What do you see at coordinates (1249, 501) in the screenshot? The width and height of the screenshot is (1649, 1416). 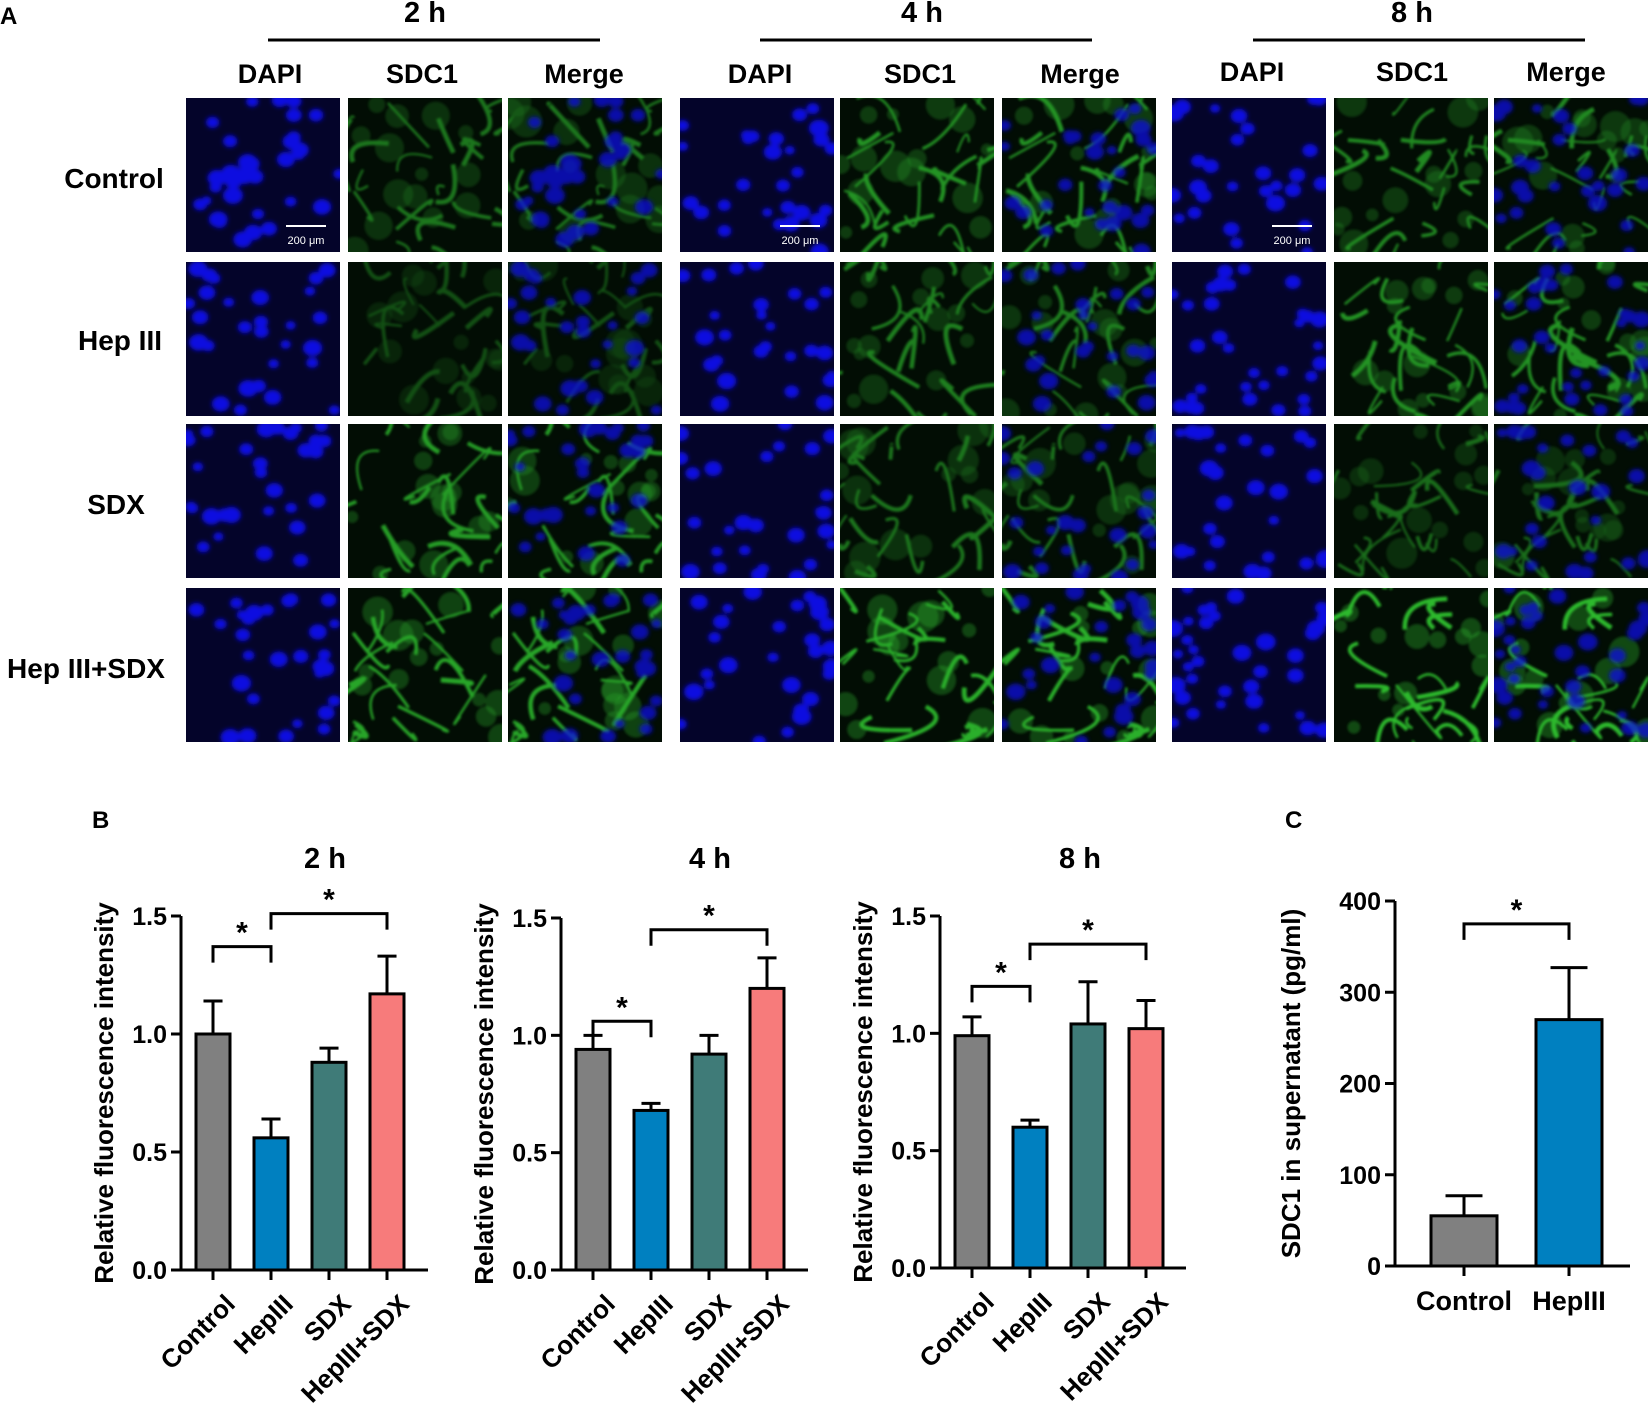 I see `micro-tile-dapi-t2-r2` at bounding box center [1249, 501].